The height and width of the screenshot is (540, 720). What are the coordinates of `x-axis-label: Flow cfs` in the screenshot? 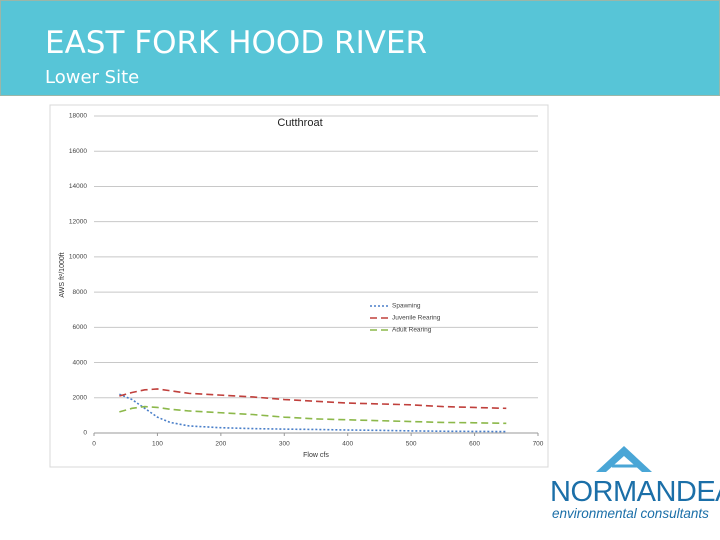 It's located at (316, 455).